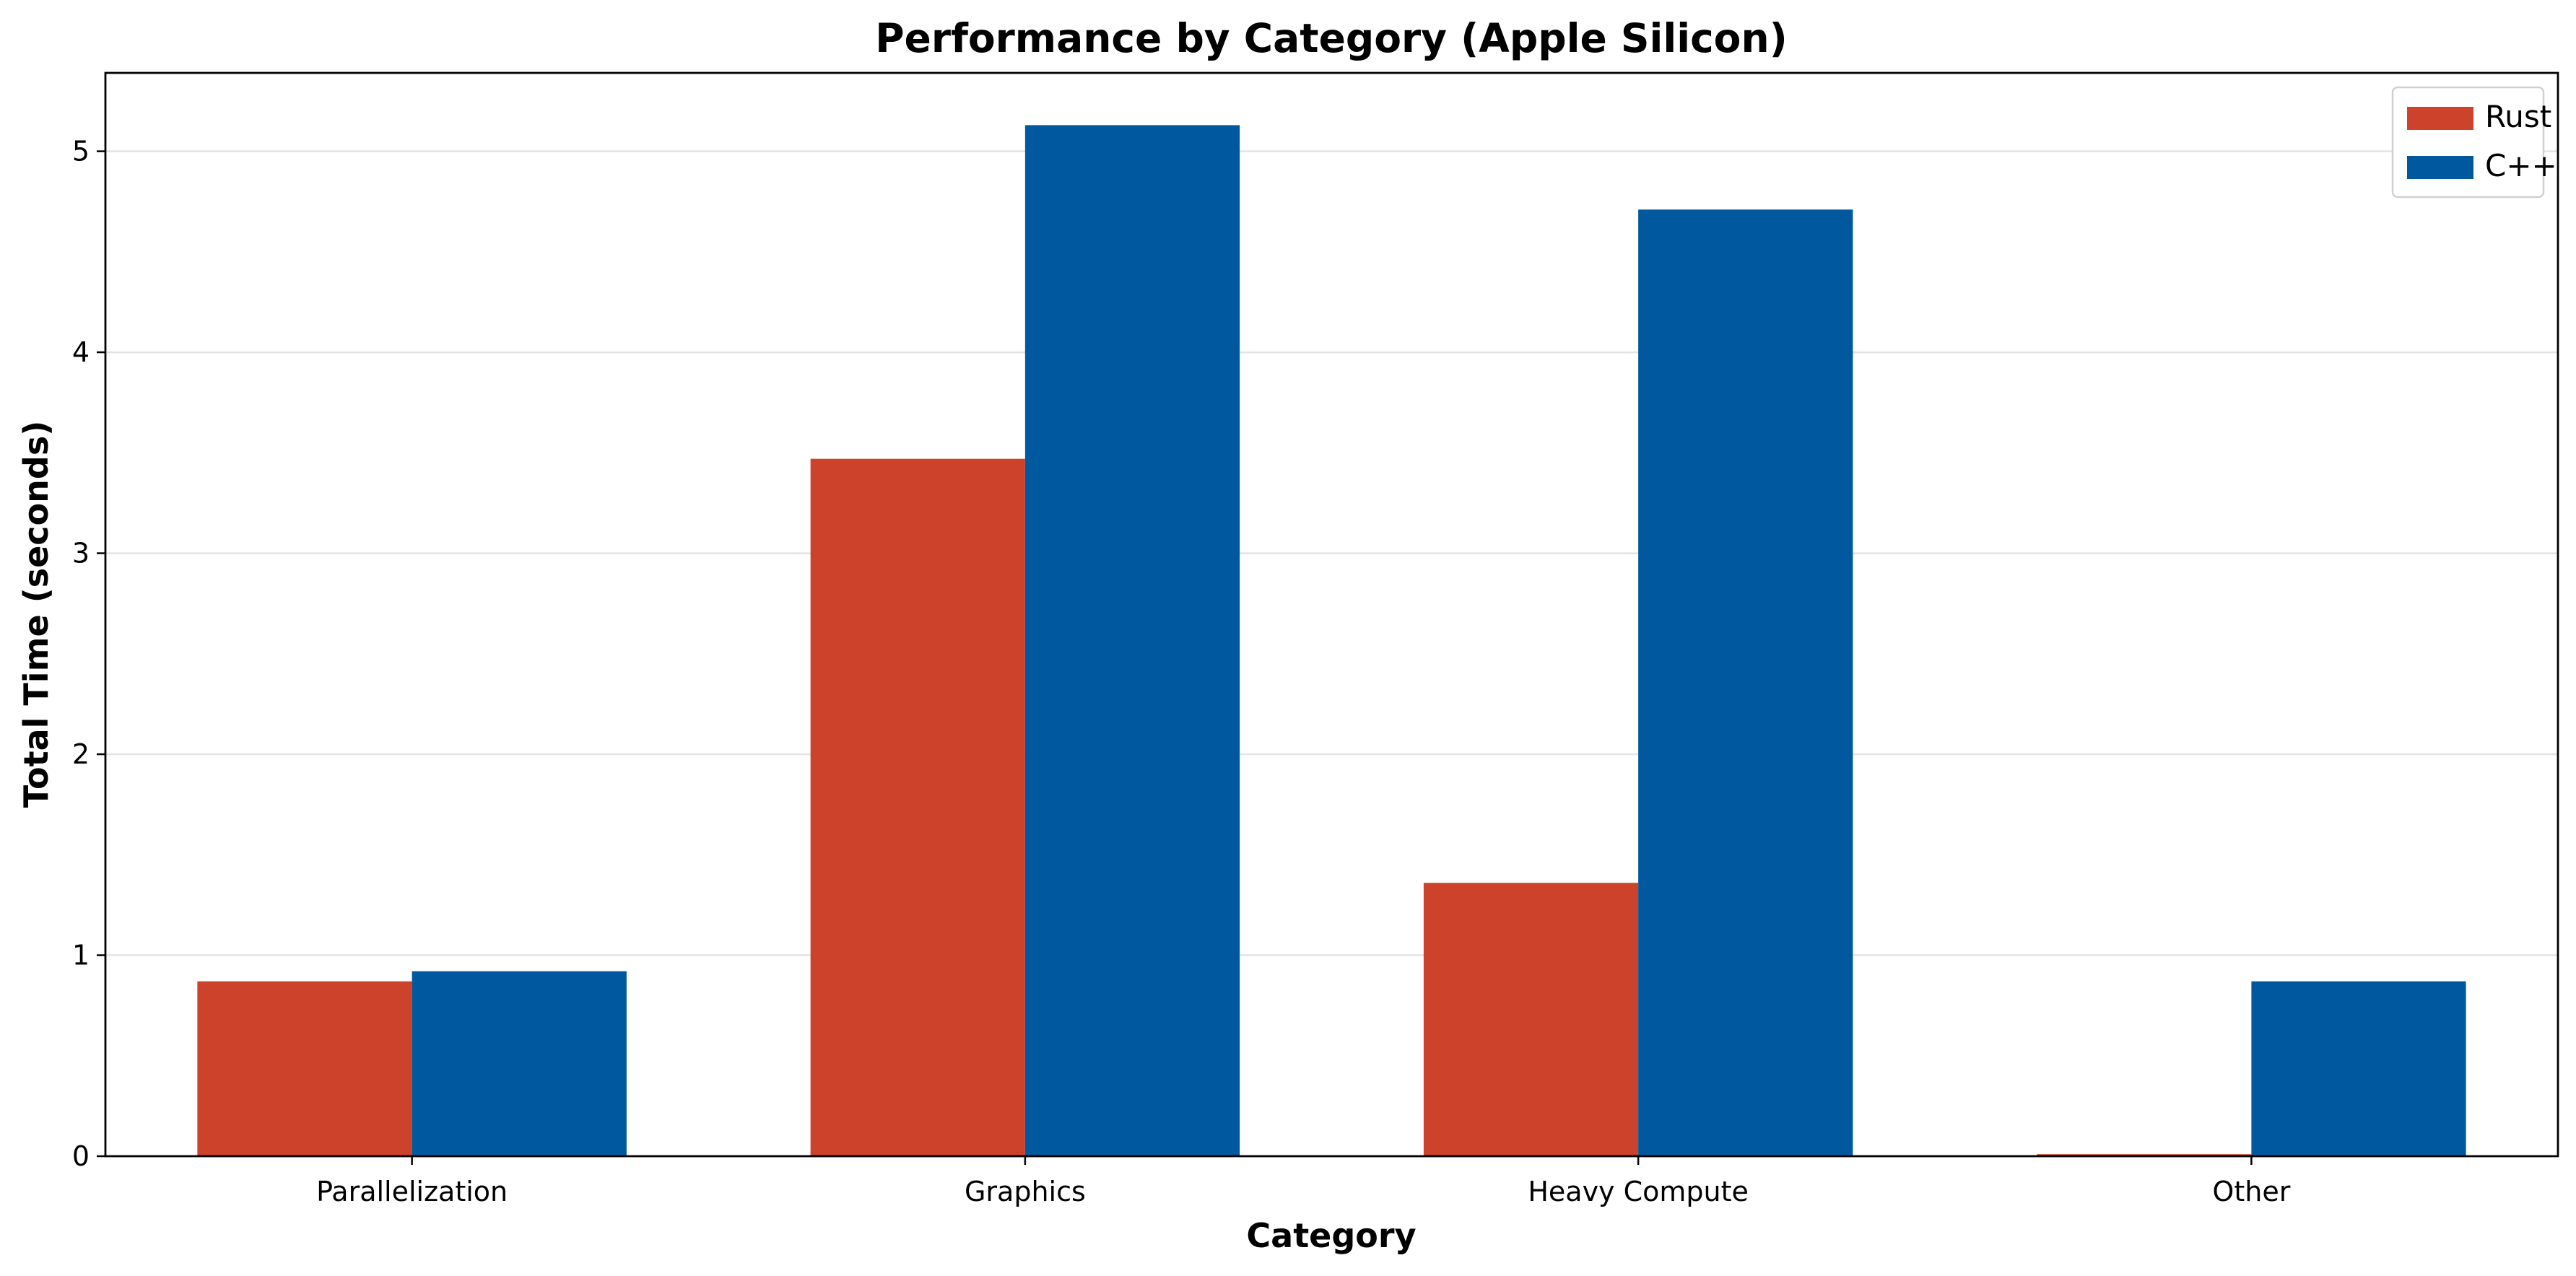 This screenshot has width=2576, height=1276. Describe the element at coordinates (2518, 116) in the screenshot. I see `legend-label: Rust` at that location.